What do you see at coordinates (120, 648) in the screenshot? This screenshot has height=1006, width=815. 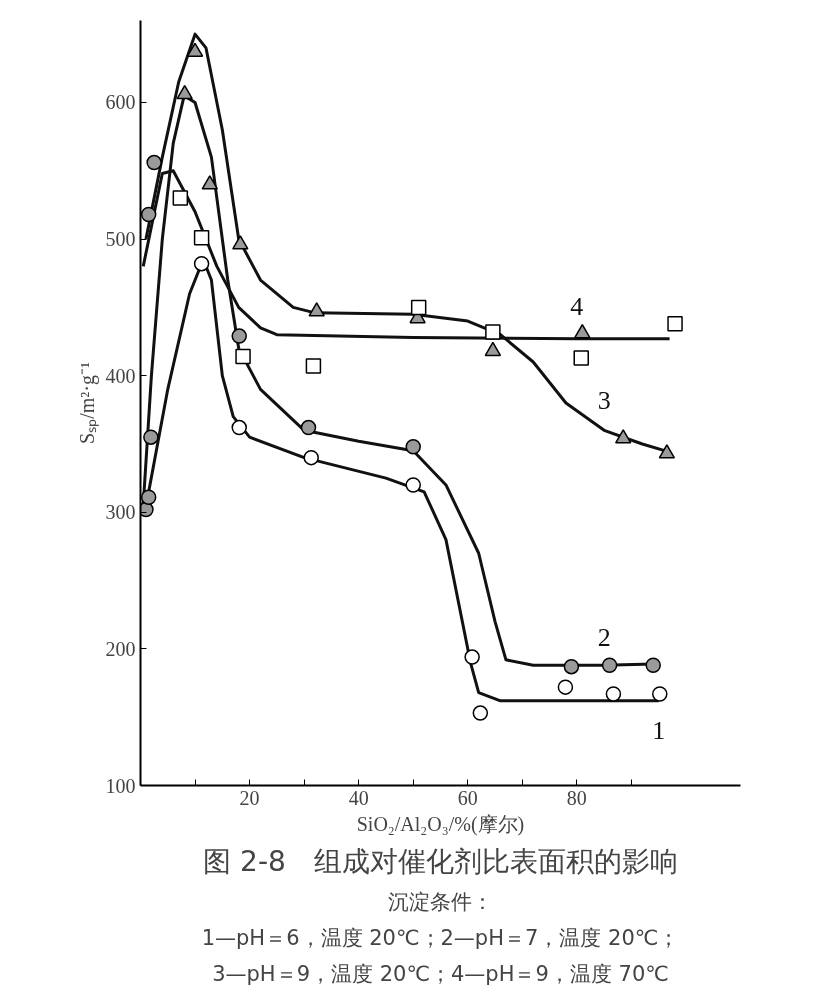 I see `y-tick-label: 200` at bounding box center [120, 648].